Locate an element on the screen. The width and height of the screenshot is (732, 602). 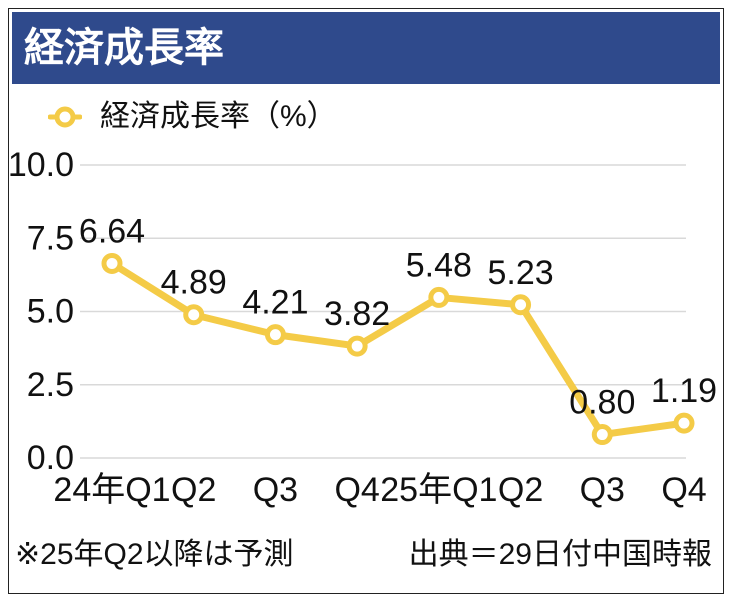
data-label: 6.64 is located at coordinates (112, 231).